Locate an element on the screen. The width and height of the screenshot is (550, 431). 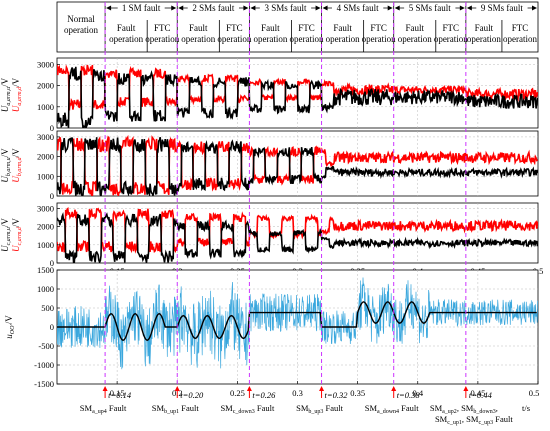
label-main: u is located at coordinates (9, 336).